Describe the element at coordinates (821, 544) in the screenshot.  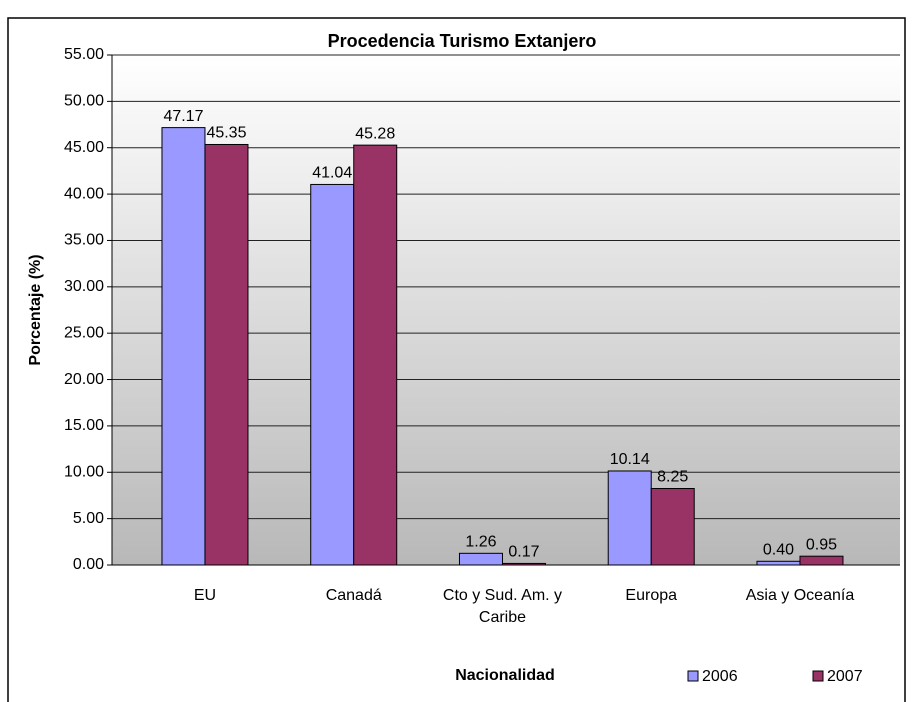
I see `data-label: 0.95` at that location.